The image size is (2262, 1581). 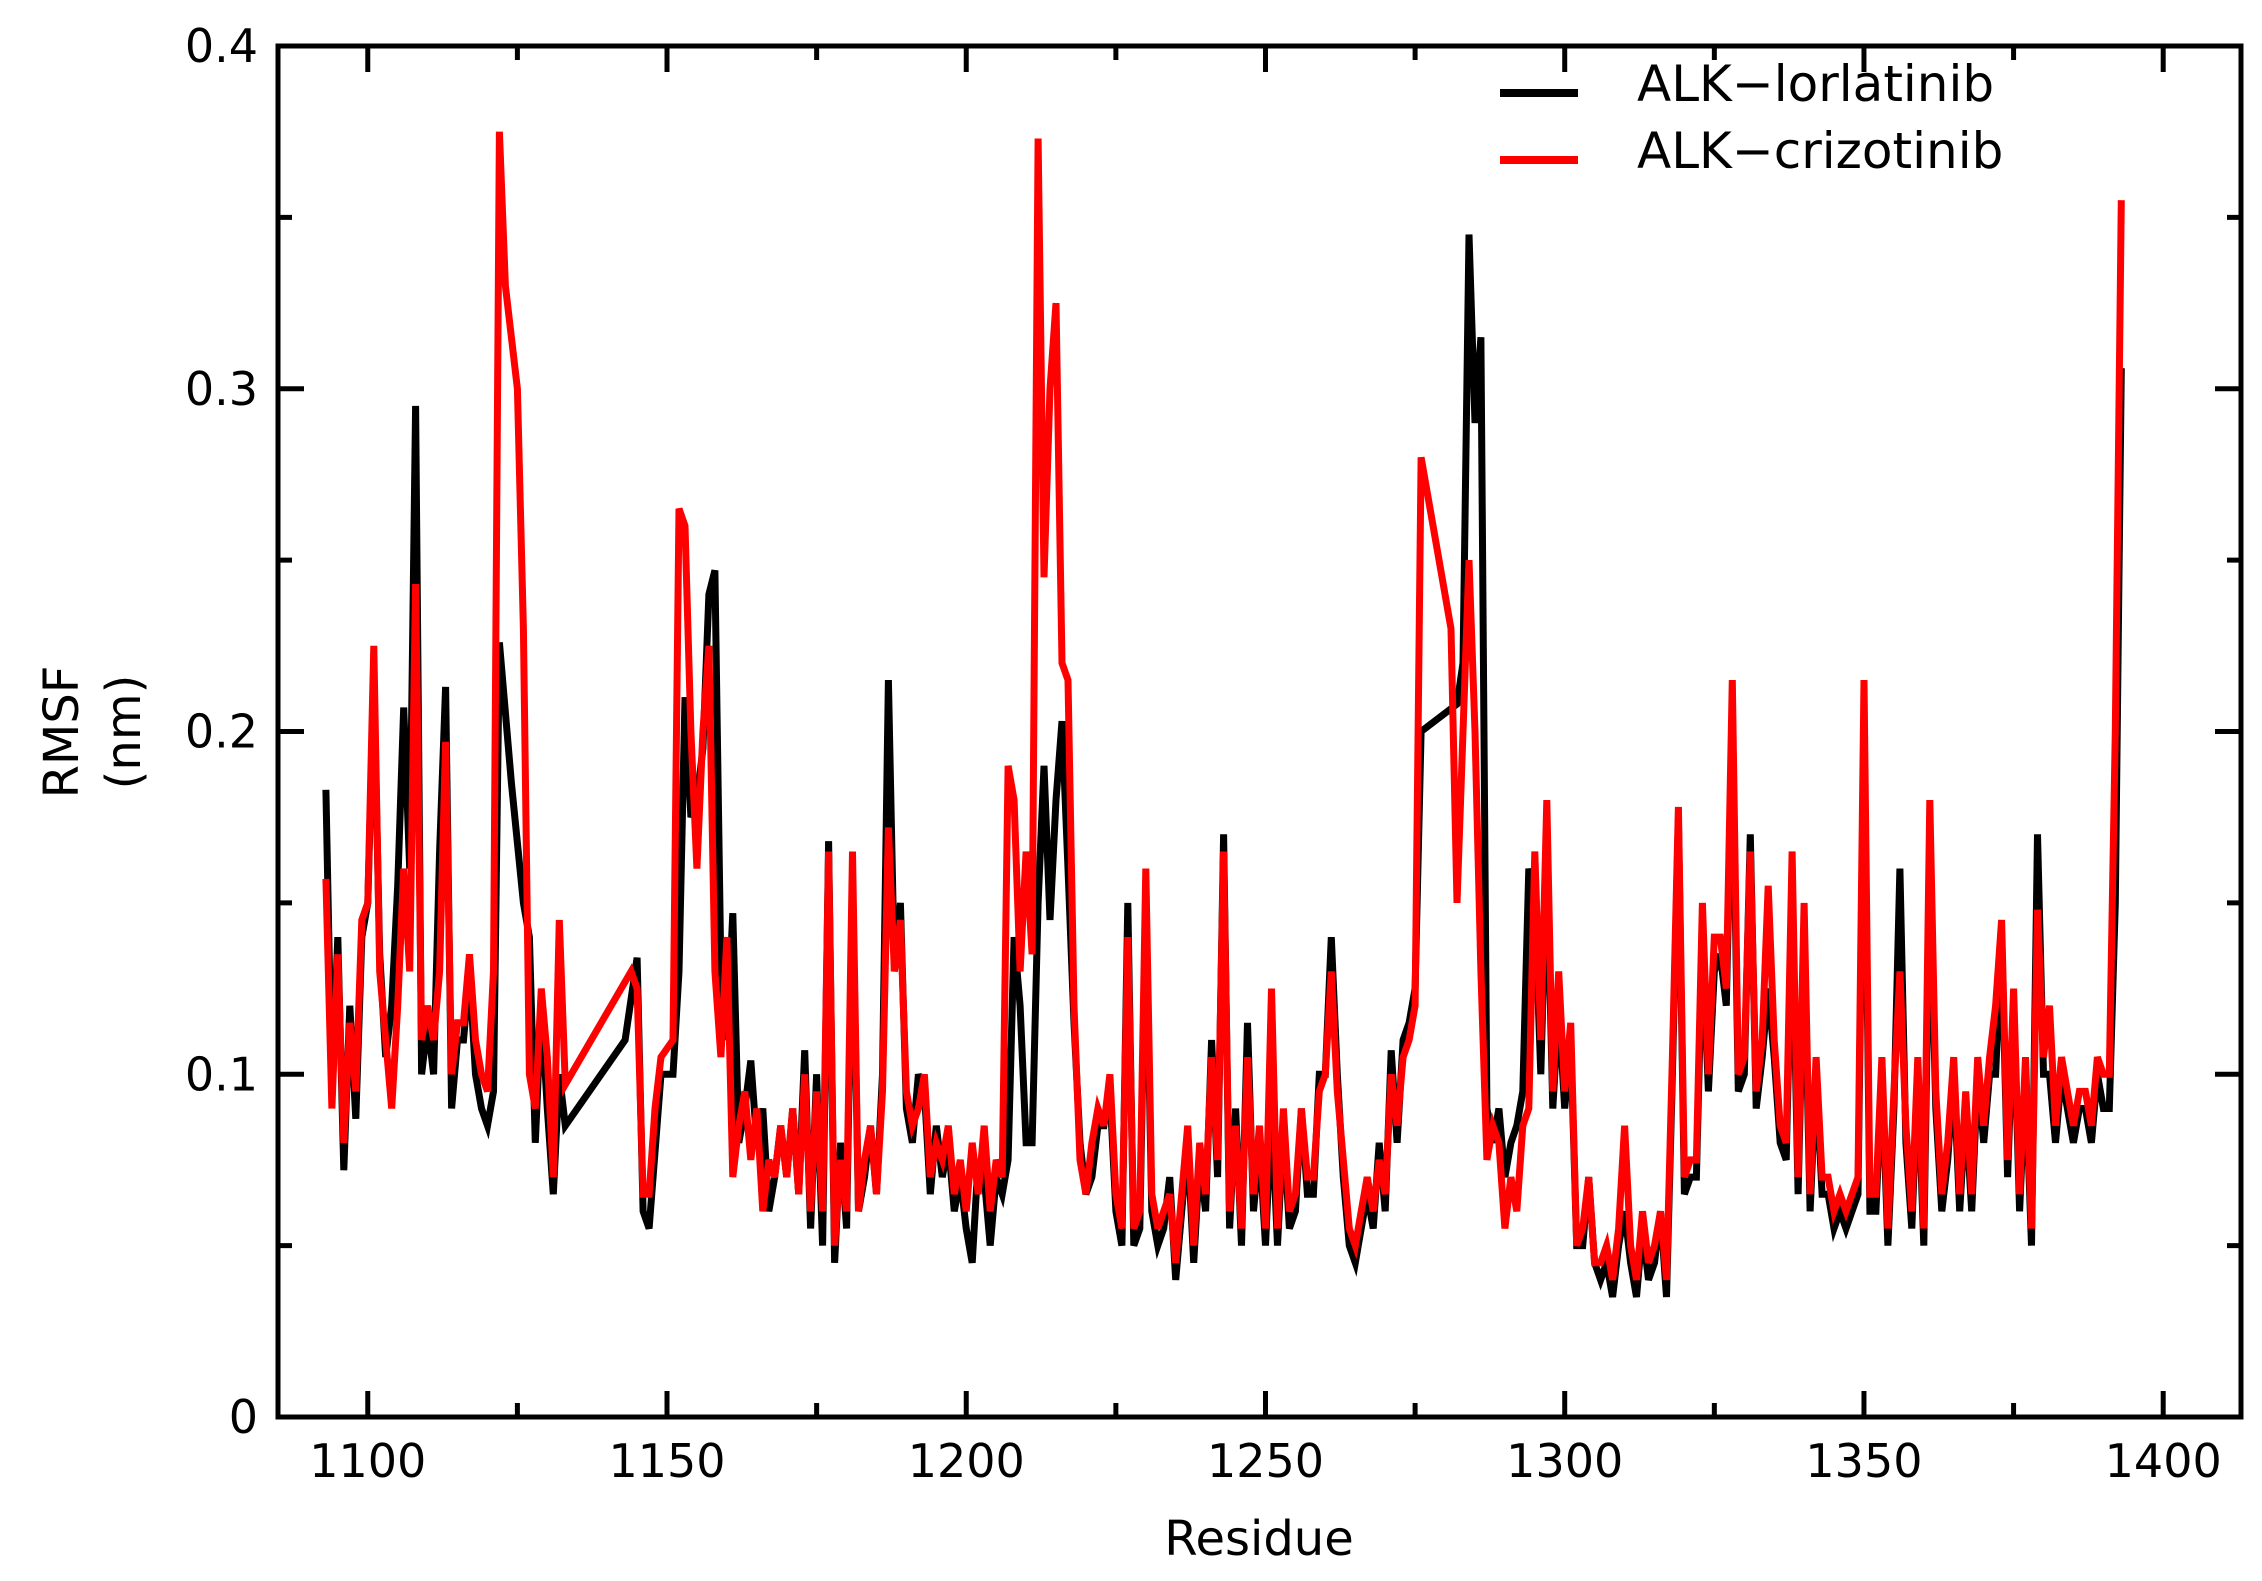 What do you see at coordinates (93, 732) in the screenshot?
I see `y-axis-title: RMSF (nm)` at bounding box center [93, 732].